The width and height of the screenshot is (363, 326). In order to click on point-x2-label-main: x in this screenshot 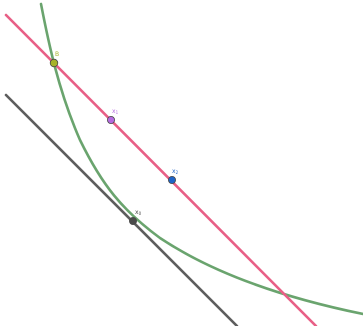, I will do `click(174, 171)`.